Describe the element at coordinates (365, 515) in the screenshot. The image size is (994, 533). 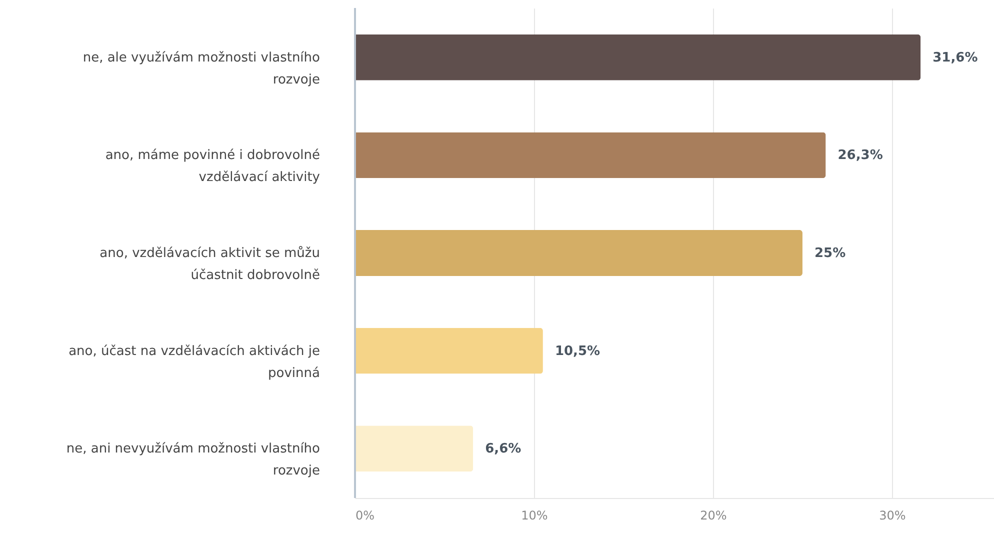
I see `x-tick-label: 0%` at that location.